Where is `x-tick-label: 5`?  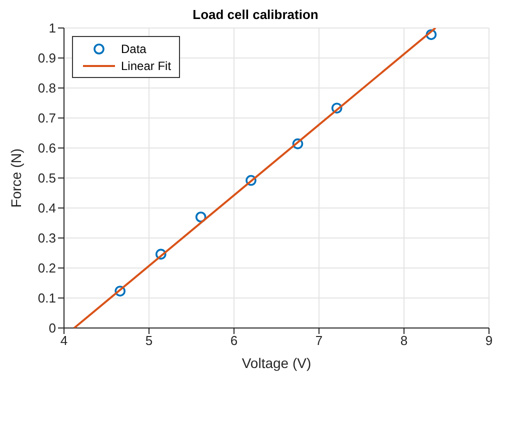 x-tick-label: 5 is located at coordinates (149, 340).